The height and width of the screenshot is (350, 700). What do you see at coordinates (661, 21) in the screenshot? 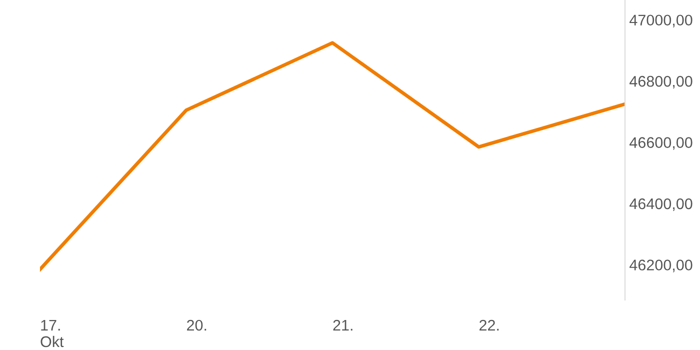
I see `y-tick-label: 47000,00` at bounding box center [661, 21].